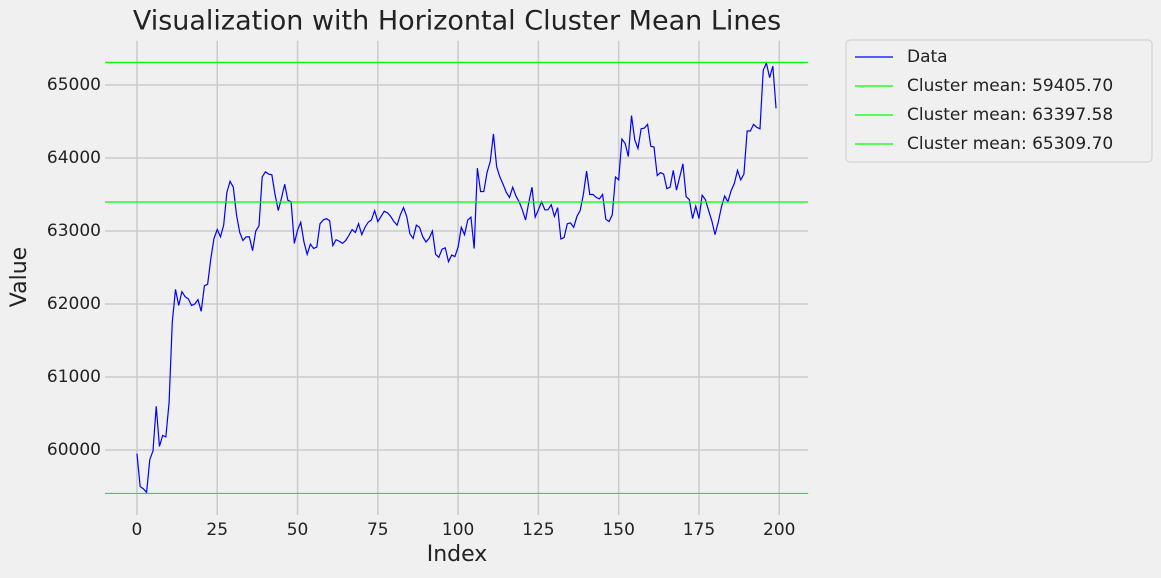 This screenshot has width=1161, height=578. Describe the element at coordinates (74, 304) in the screenshot. I see `y-tick-label: 62000` at that location.